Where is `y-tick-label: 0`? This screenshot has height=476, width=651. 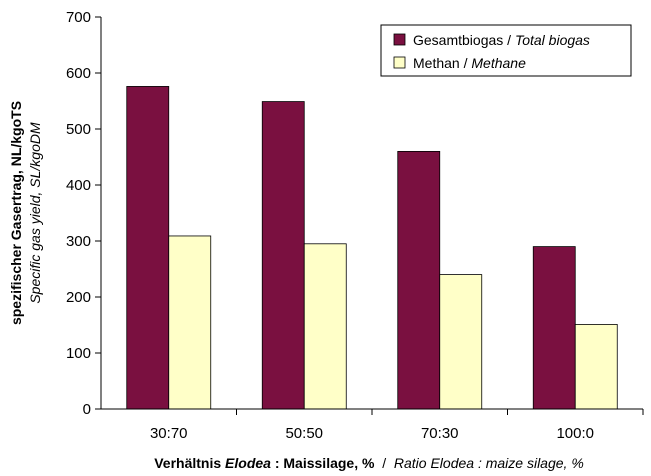 y-tick-label: 0 is located at coordinates (87, 409).